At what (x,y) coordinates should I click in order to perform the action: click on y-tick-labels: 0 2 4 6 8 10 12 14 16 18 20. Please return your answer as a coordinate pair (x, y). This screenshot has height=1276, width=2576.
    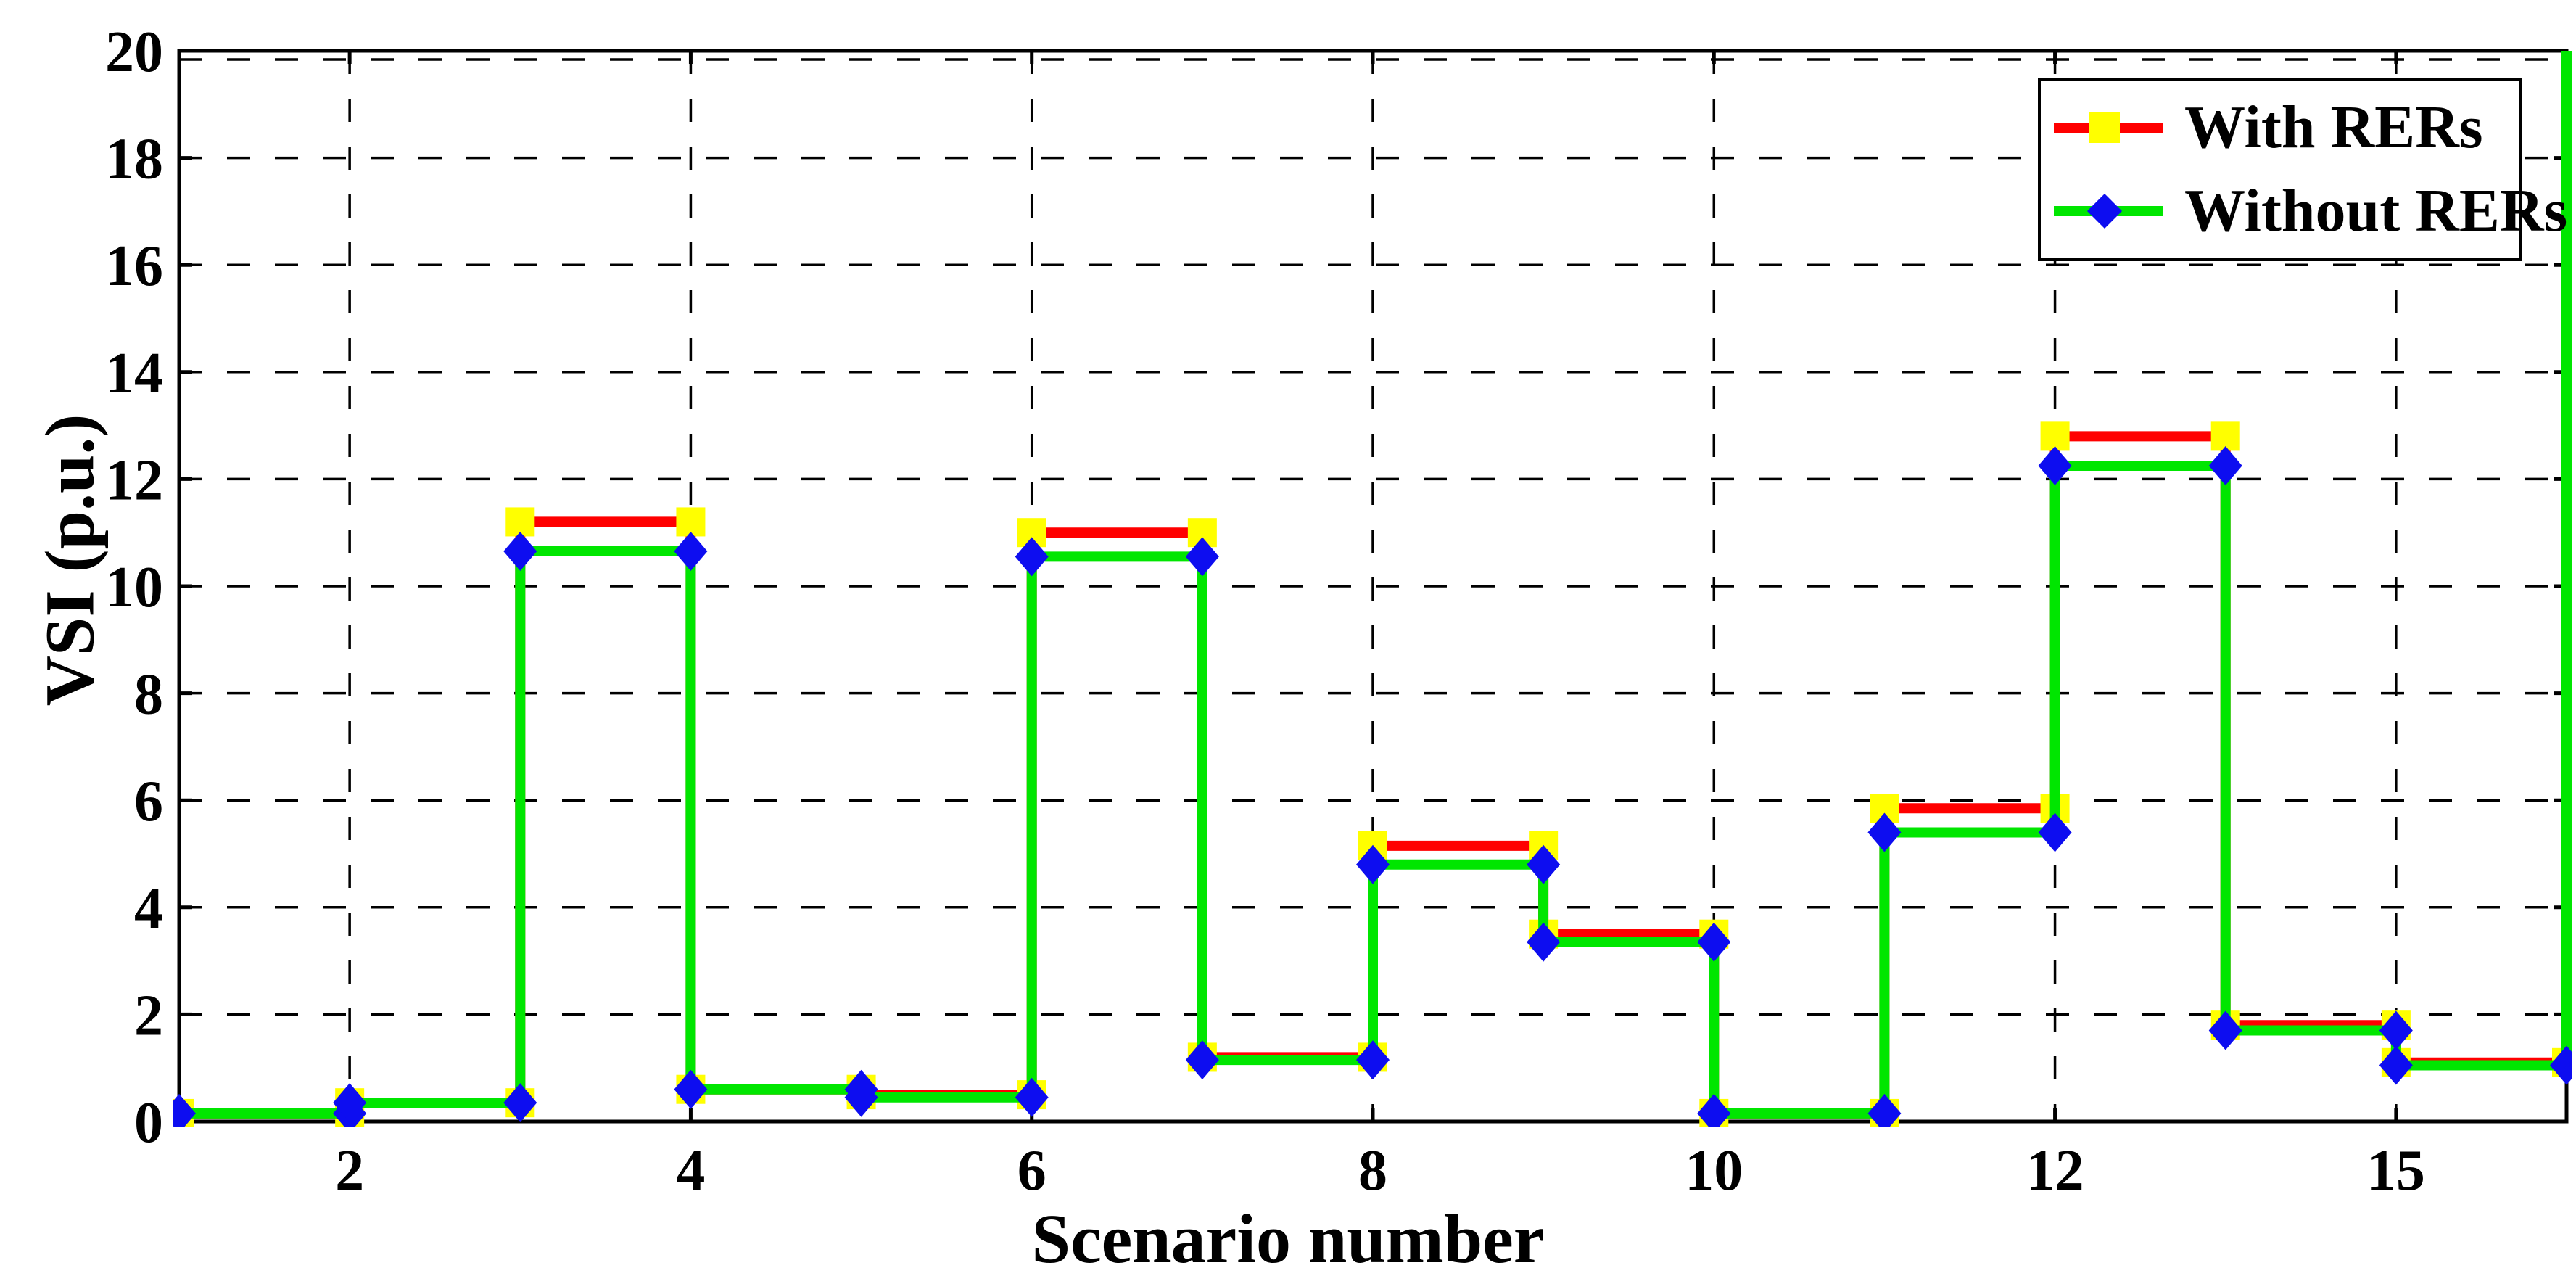
    Looking at the image, I should click on (134, 587).